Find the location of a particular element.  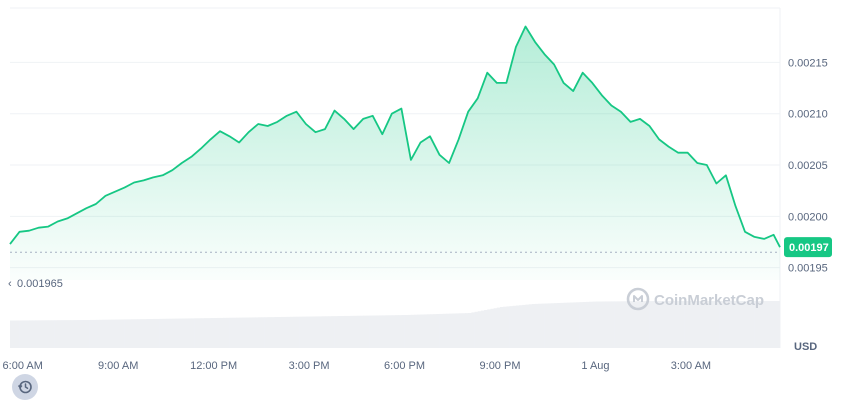

y-tick-label: 0.00195 is located at coordinates (808, 269).